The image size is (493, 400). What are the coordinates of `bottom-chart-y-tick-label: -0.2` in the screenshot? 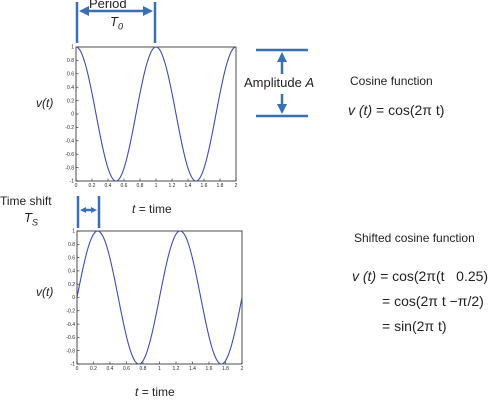 It's located at (70, 312).